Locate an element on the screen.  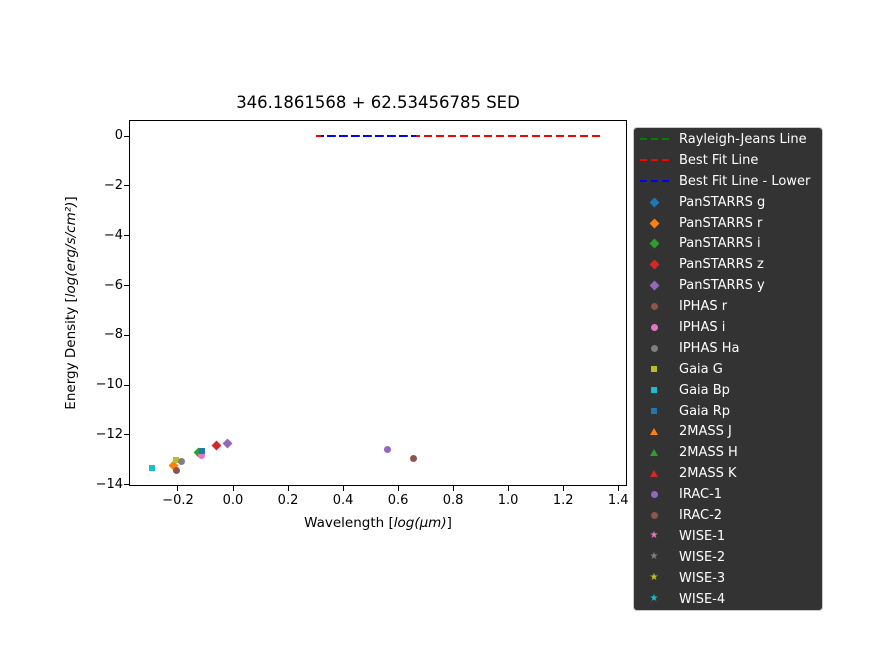
point-gaia-bp is located at coordinates (152, 467).